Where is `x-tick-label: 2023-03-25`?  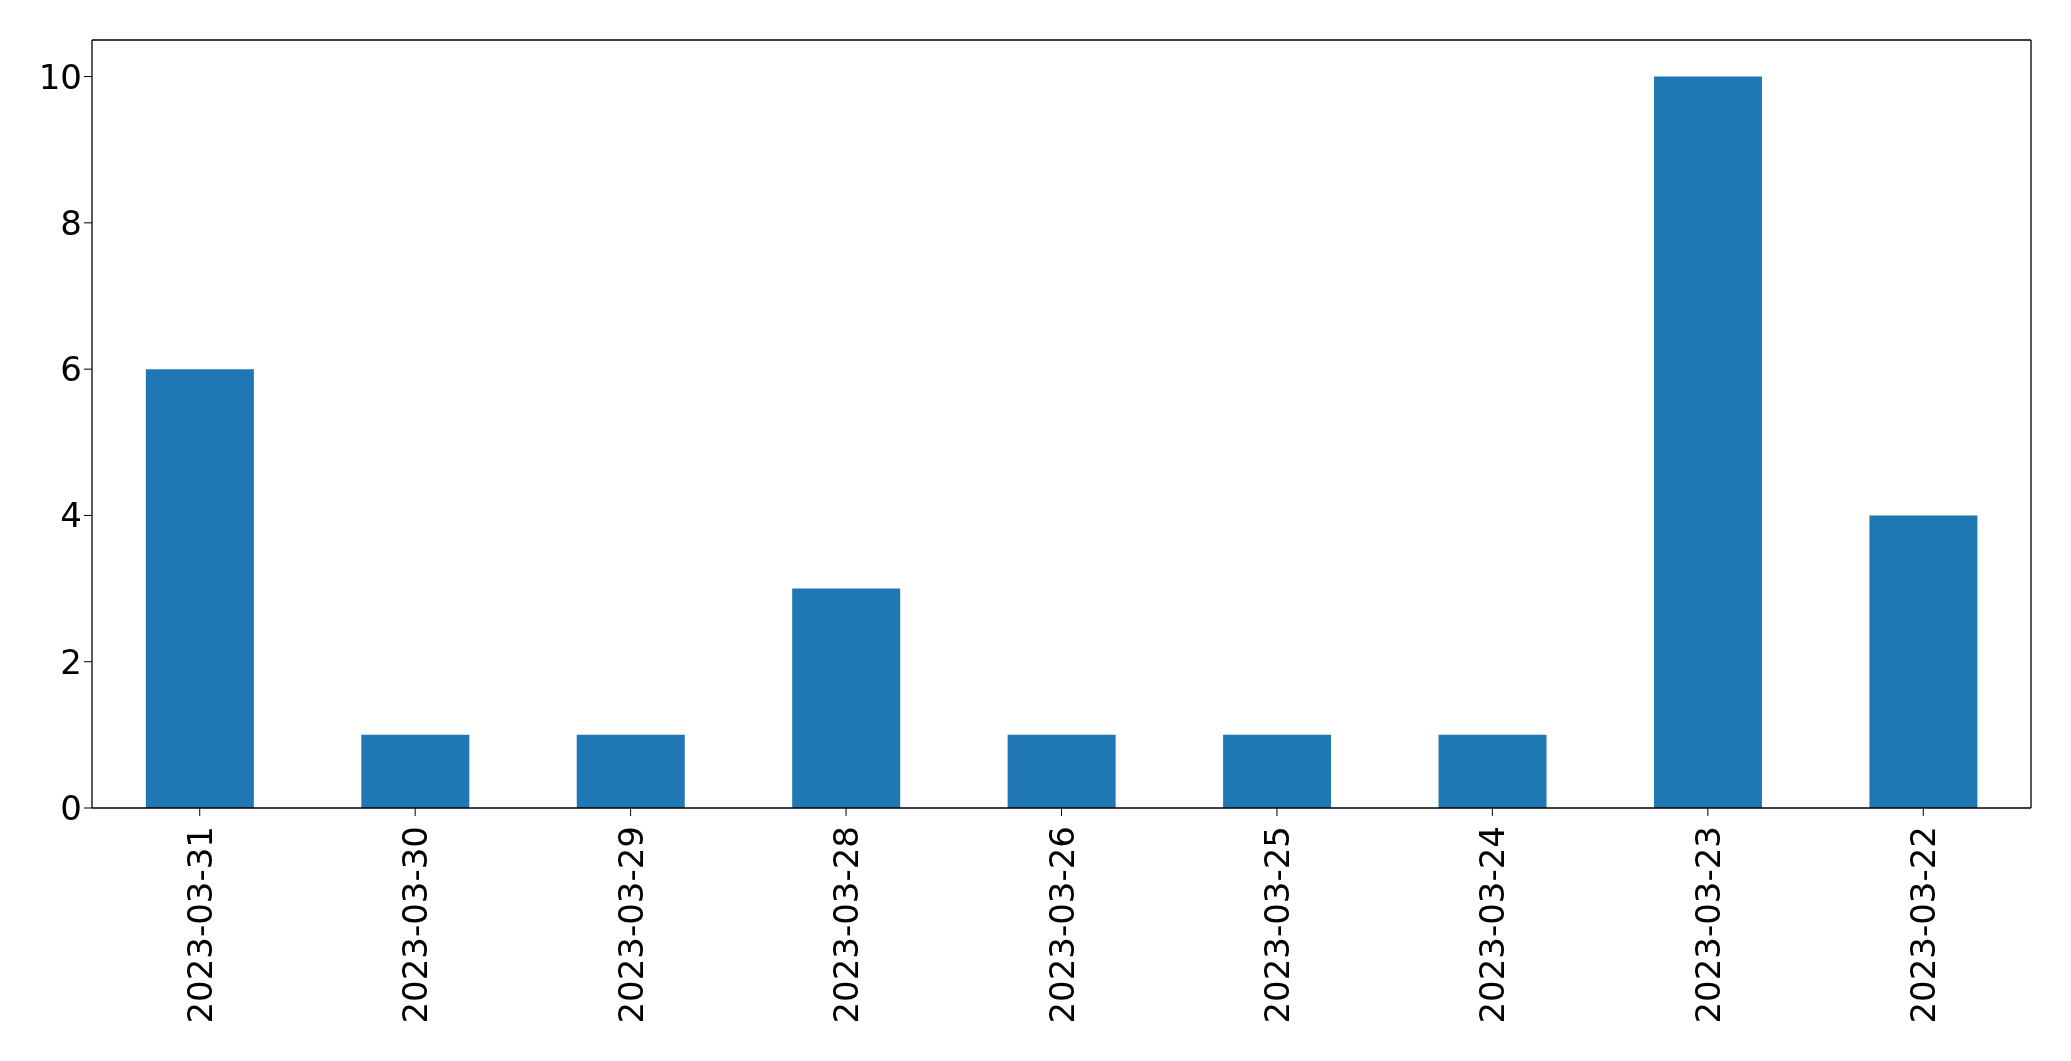
x-tick-label: 2023-03-25 is located at coordinates (1276, 925).